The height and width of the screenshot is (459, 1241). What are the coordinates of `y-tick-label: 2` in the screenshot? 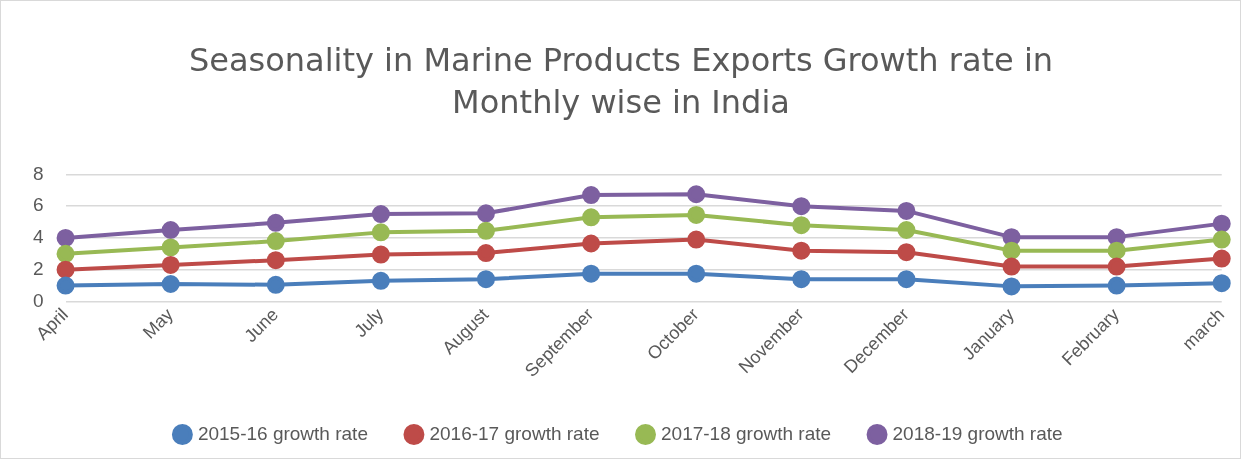 It's located at (38, 268).